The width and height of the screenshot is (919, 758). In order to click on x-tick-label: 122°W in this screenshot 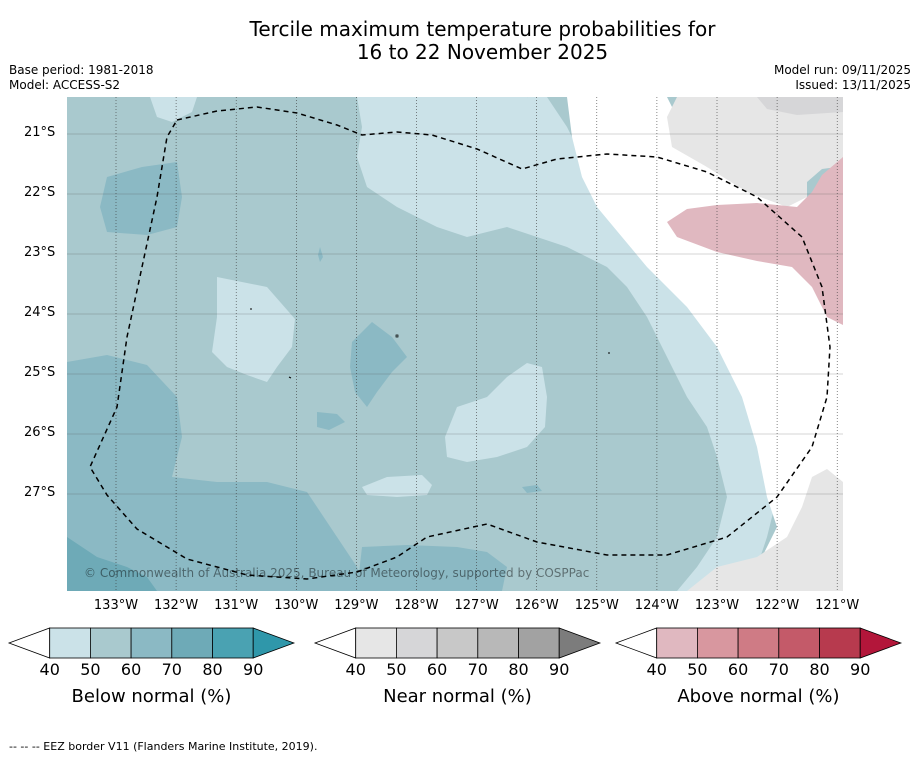, I will do `click(777, 605)`.